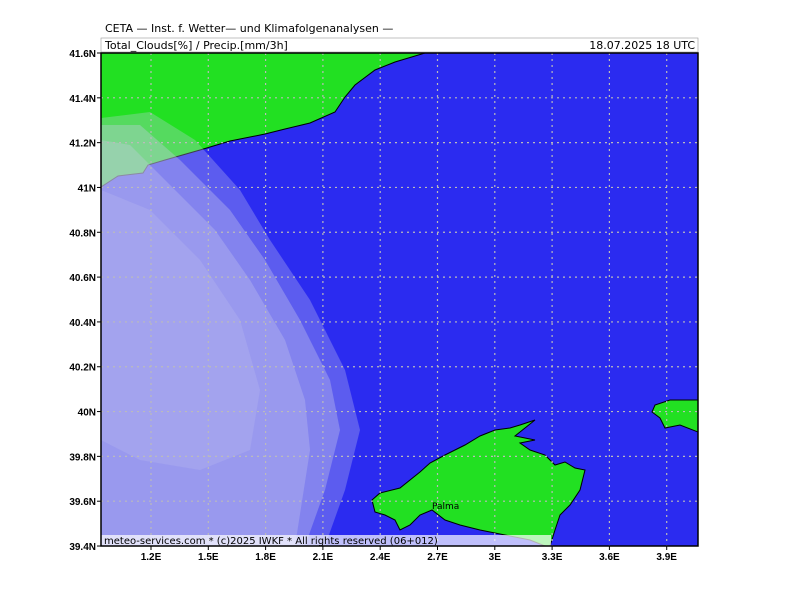 This screenshot has width=800, height=600. I want to click on lon-label: 3E, so click(495, 557).